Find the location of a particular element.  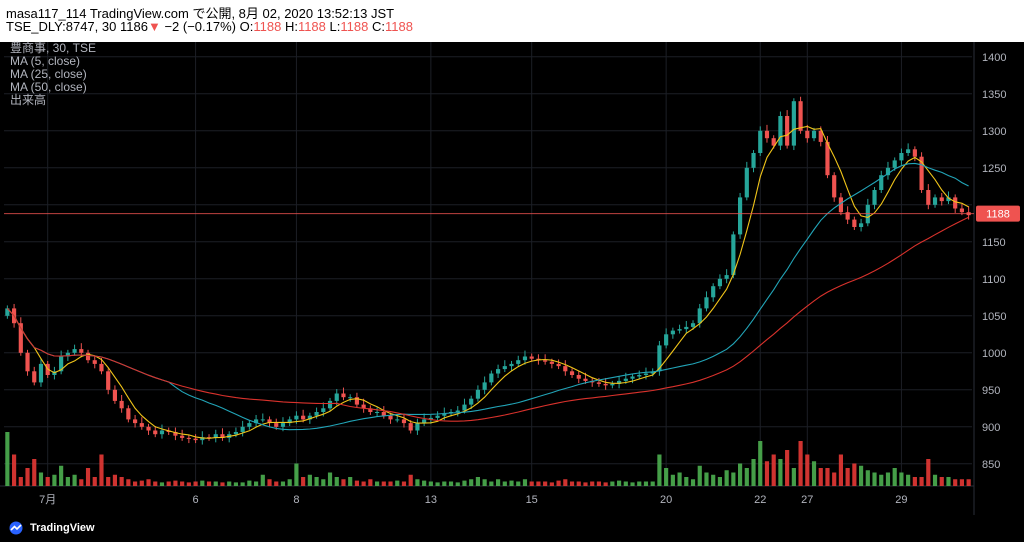

legend-ma25: MA (25, close) is located at coordinates (48, 74).